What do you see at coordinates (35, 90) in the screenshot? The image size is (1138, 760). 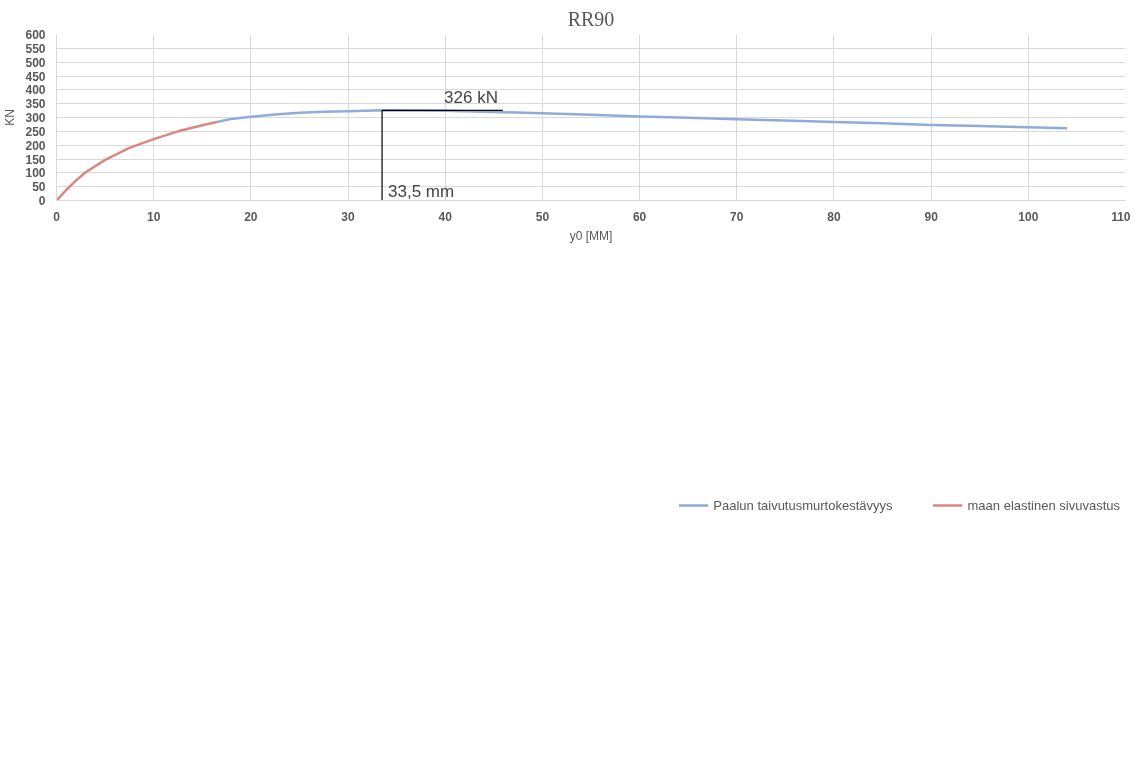 I see `y-tick-label: 400` at bounding box center [35, 90].